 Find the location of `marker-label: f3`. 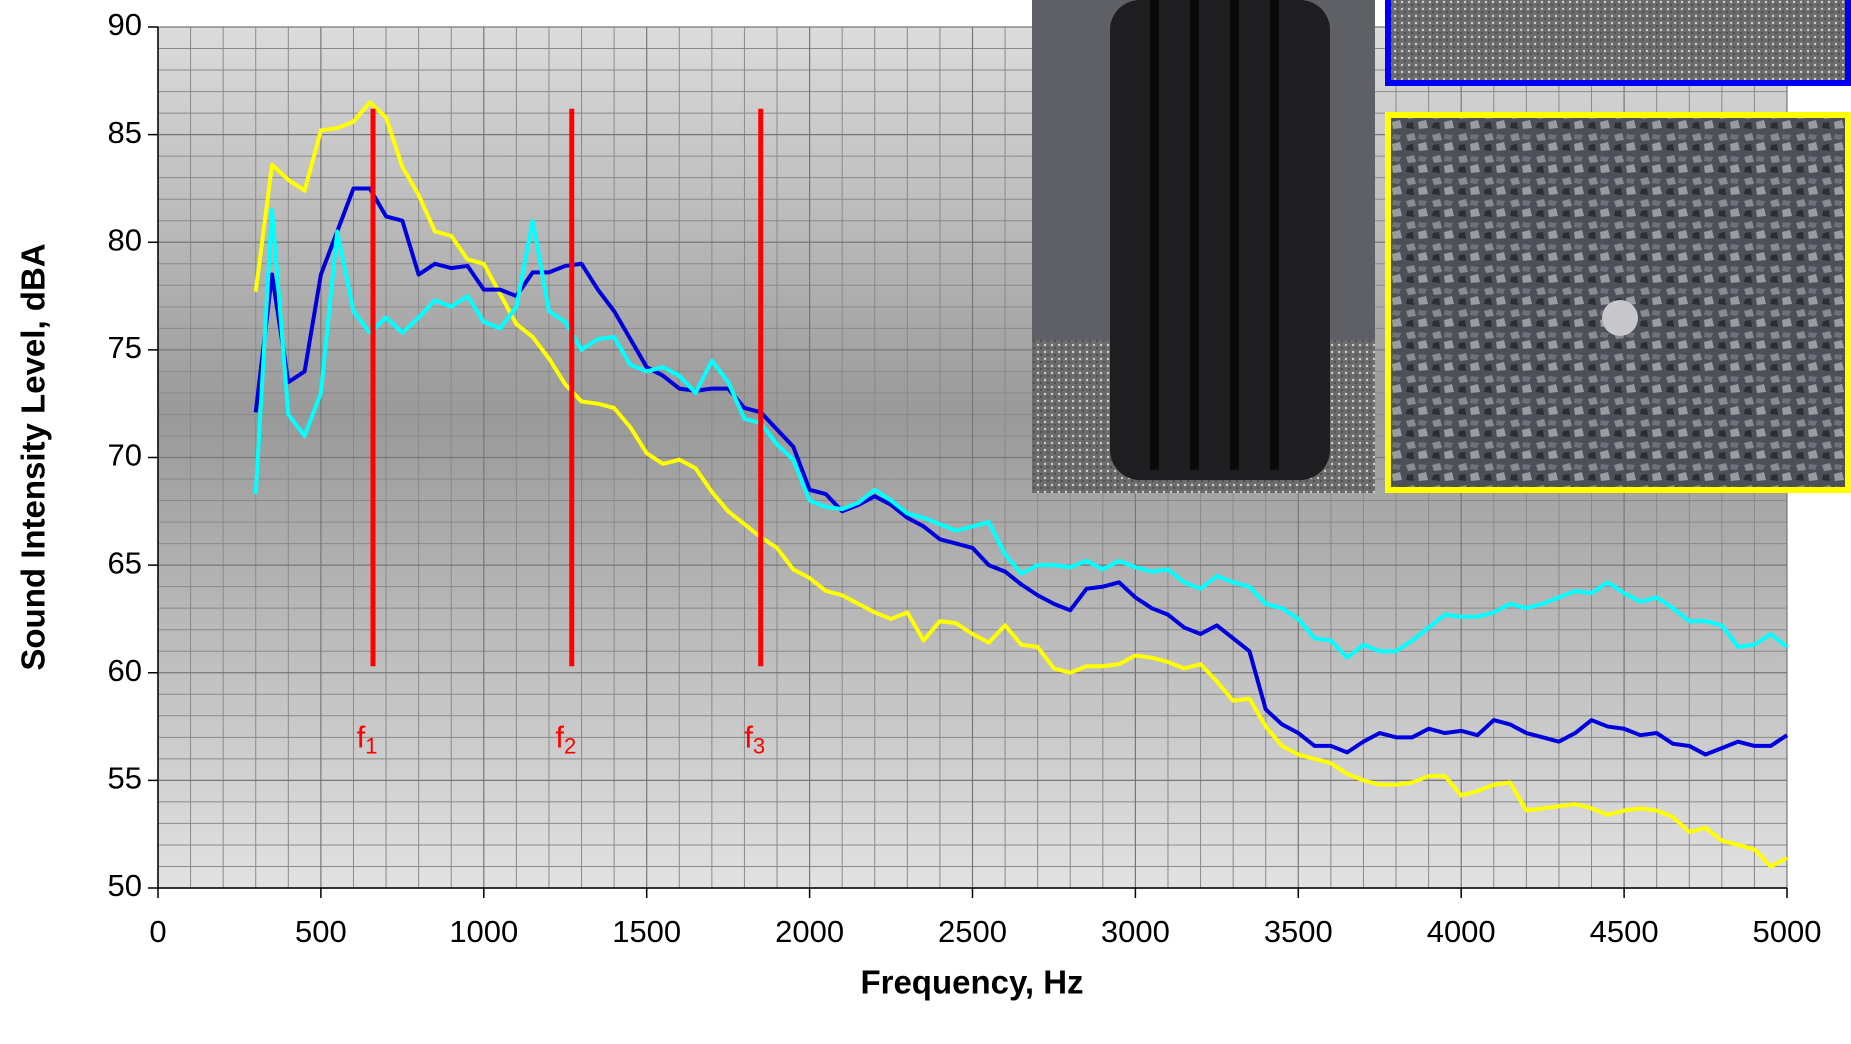

marker-label: f3 is located at coordinates (754, 739).